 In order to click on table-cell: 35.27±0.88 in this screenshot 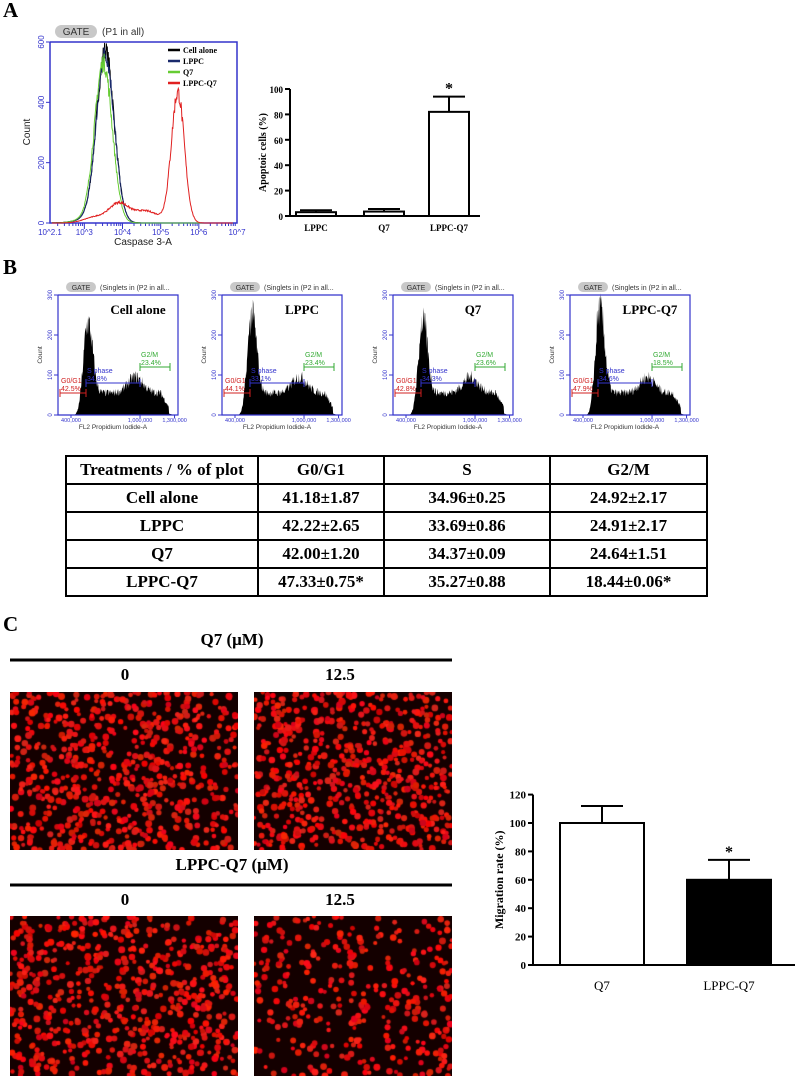, I will do `click(467, 582)`.